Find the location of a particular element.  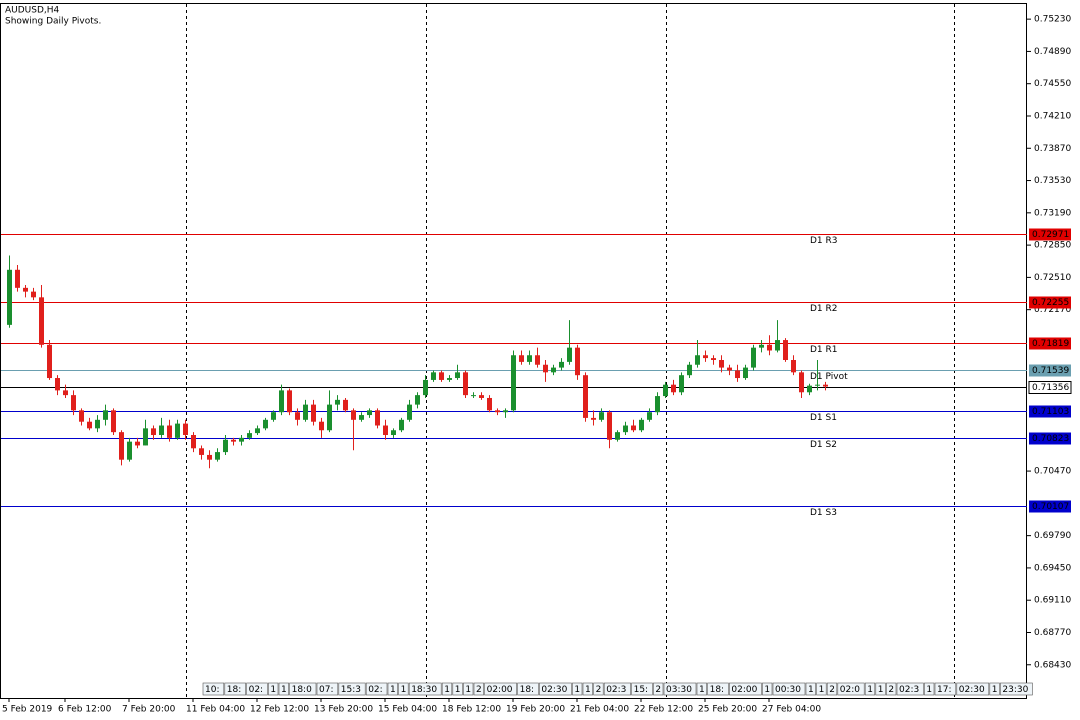

x-tick-label: 18 Feb 12:00 is located at coordinates (471, 710).